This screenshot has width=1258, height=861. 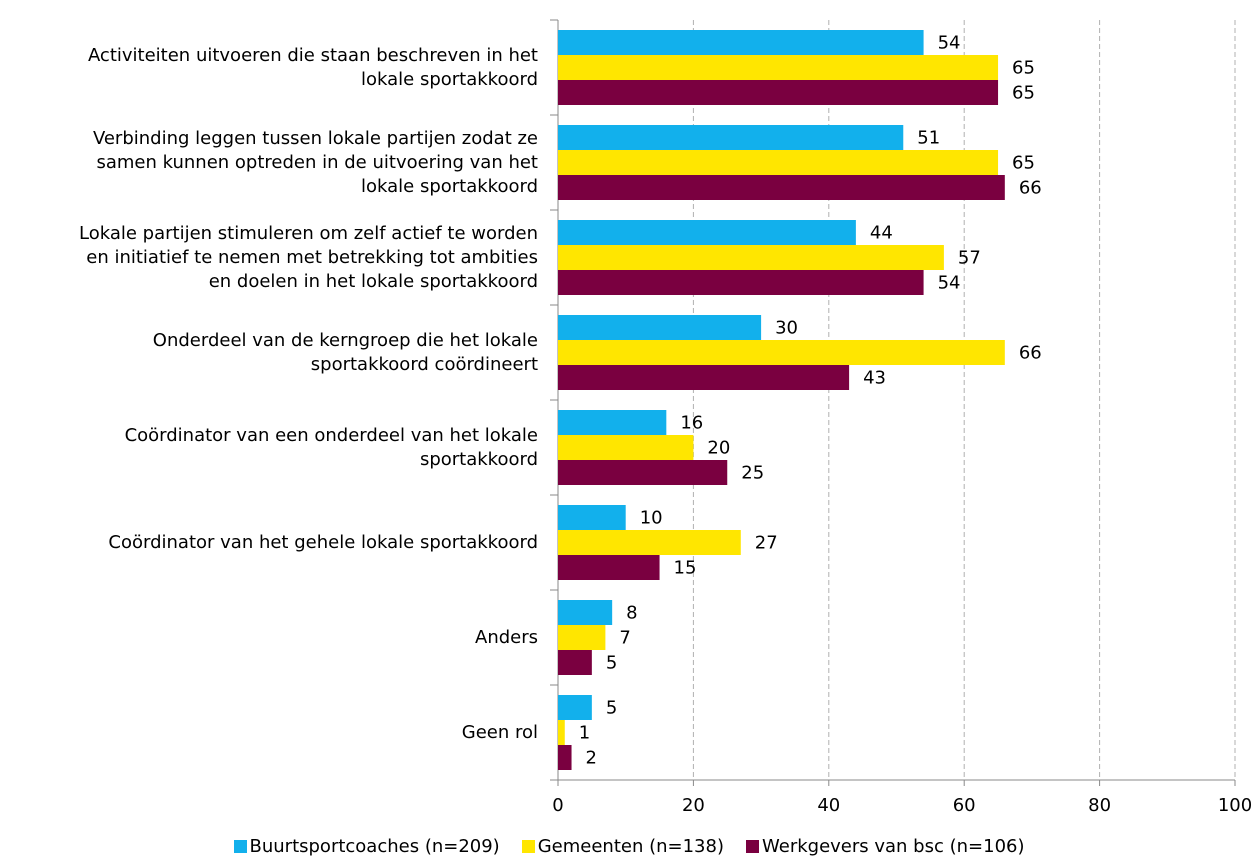 I want to click on legend-item: Gemeenten (n=138), so click(x=622, y=846).